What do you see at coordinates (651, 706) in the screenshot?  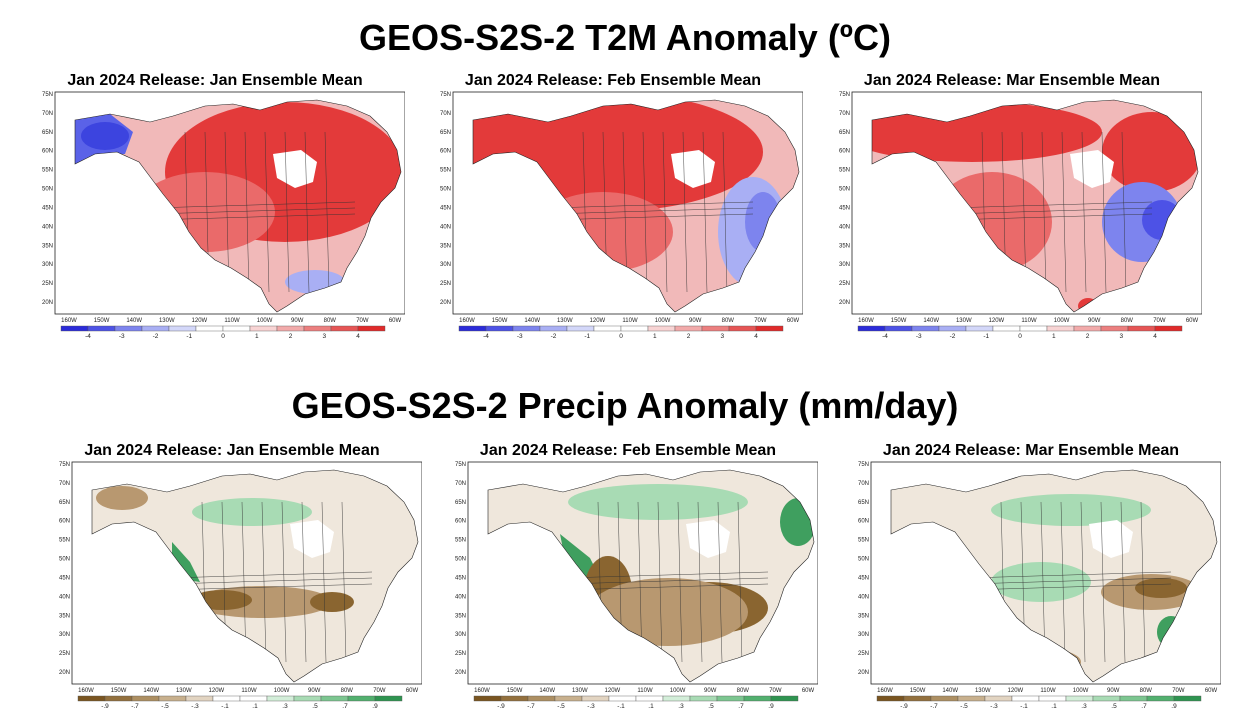 I see `colorbar-tick-label: .1` at bounding box center [651, 706].